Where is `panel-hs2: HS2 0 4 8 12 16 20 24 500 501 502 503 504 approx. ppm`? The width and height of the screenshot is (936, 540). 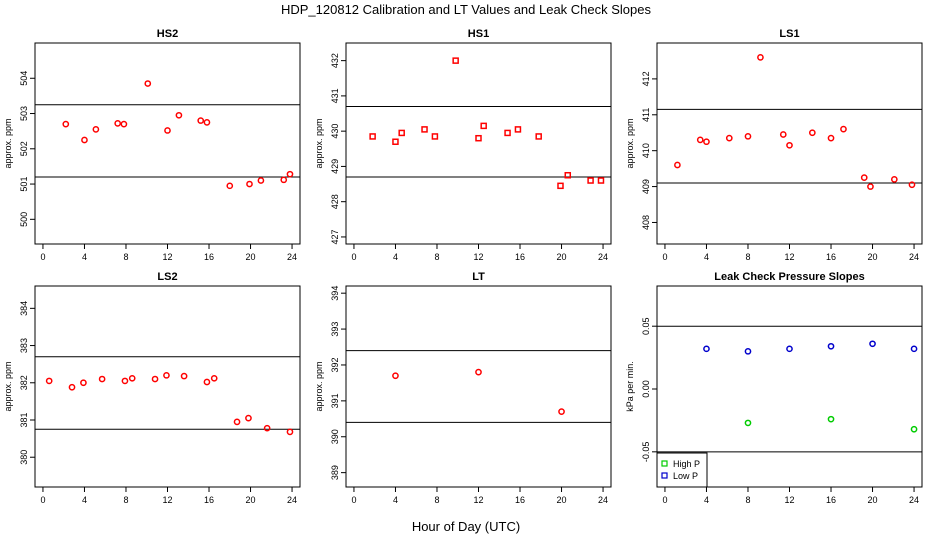 panel-hs2: HS2 0 4 8 12 16 20 24 500 501 502 503 504 approx. ppm is located at coordinates (152, 145).